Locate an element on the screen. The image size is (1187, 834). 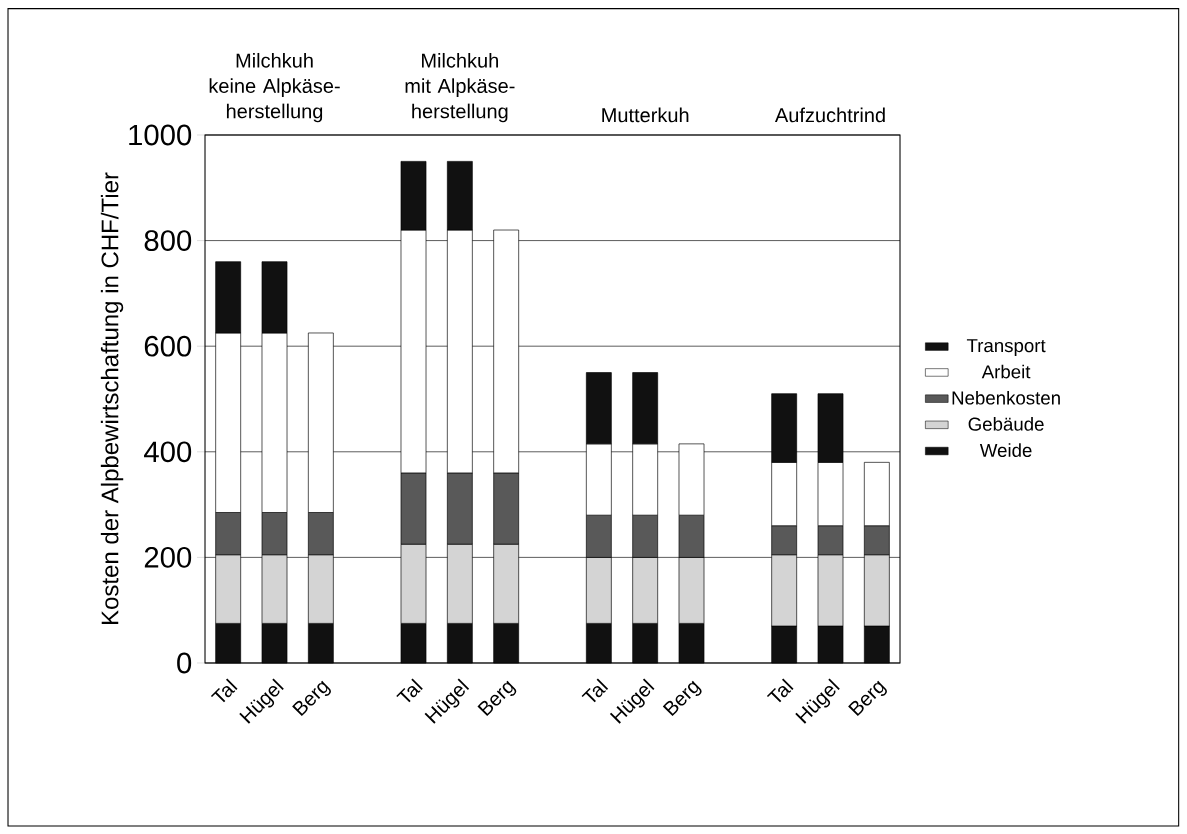
legend-label: Arbeit is located at coordinates (1006, 371).